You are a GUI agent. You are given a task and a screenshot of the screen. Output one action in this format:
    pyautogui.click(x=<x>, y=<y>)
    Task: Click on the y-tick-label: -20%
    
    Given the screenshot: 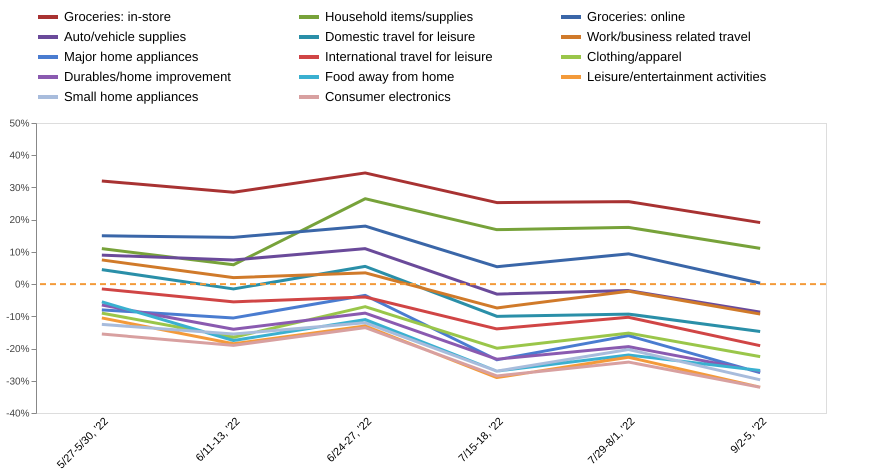 What is the action you would take?
    pyautogui.click(x=18, y=350)
    